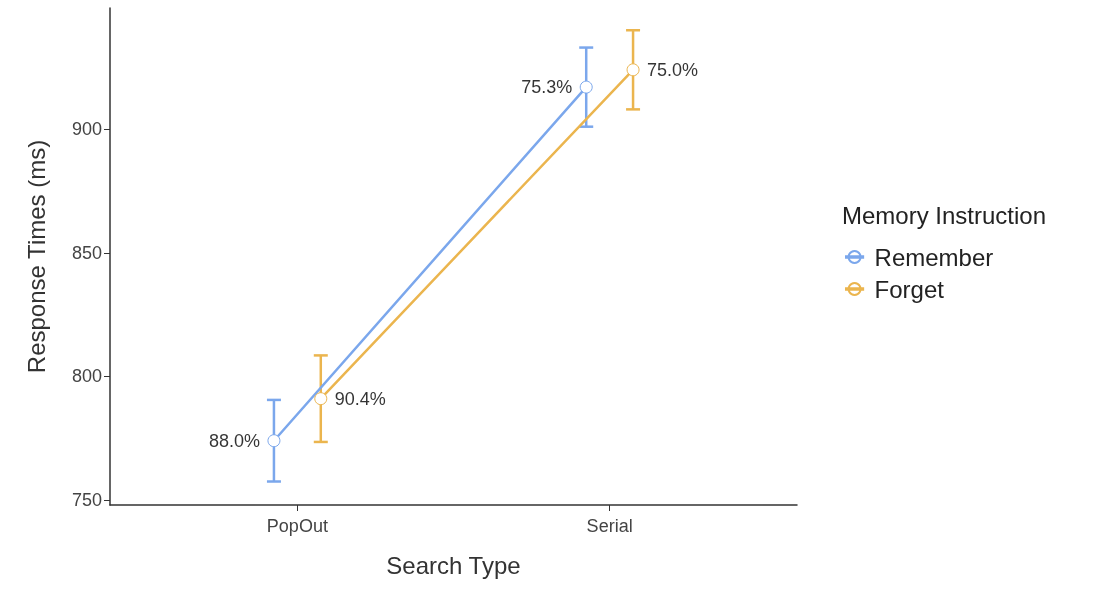 This screenshot has width=1095, height=590. What do you see at coordinates (86, 376) in the screenshot?
I see `y-tick-label: 800` at bounding box center [86, 376].